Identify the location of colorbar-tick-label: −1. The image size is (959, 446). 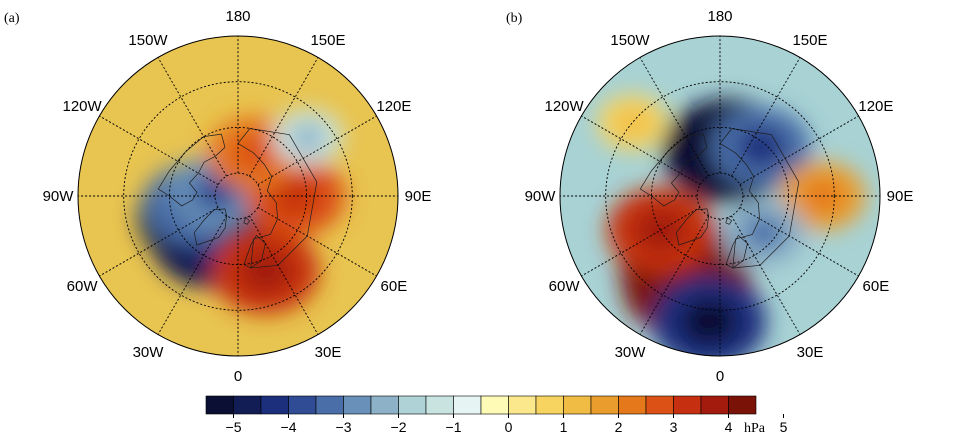
(454, 427).